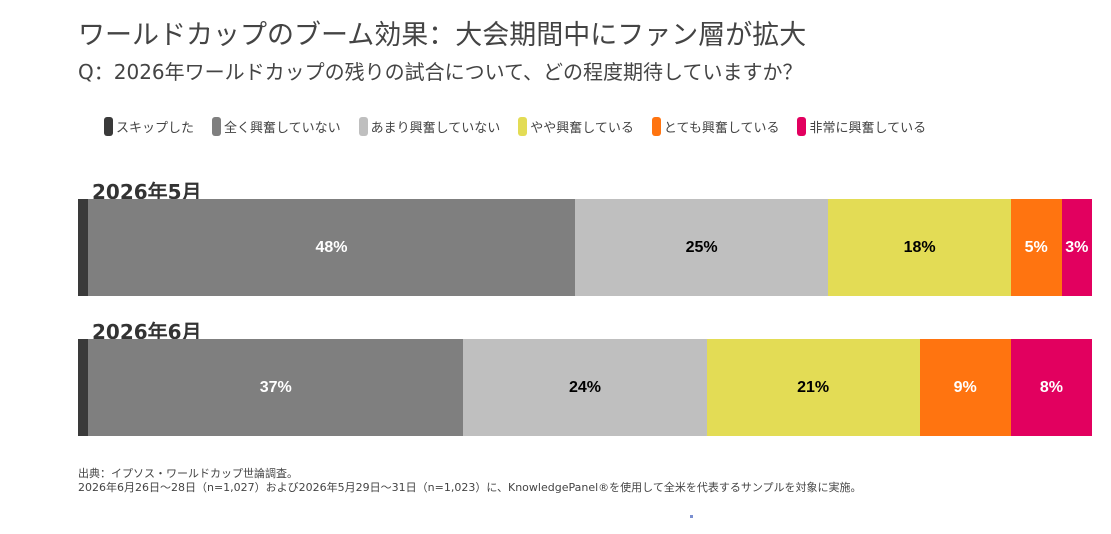 The image size is (1111, 534). I want to click on legend-label: とても興奮している, so click(721, 128).